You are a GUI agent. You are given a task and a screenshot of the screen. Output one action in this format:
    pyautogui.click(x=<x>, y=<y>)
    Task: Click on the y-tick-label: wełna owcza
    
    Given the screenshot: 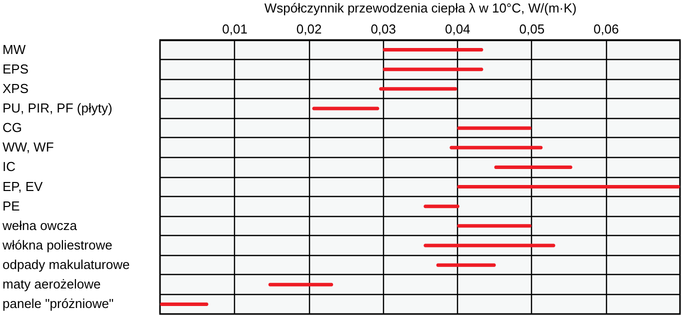 What is the action you would take?
    pyautogui.click(x=40, y=225)
    